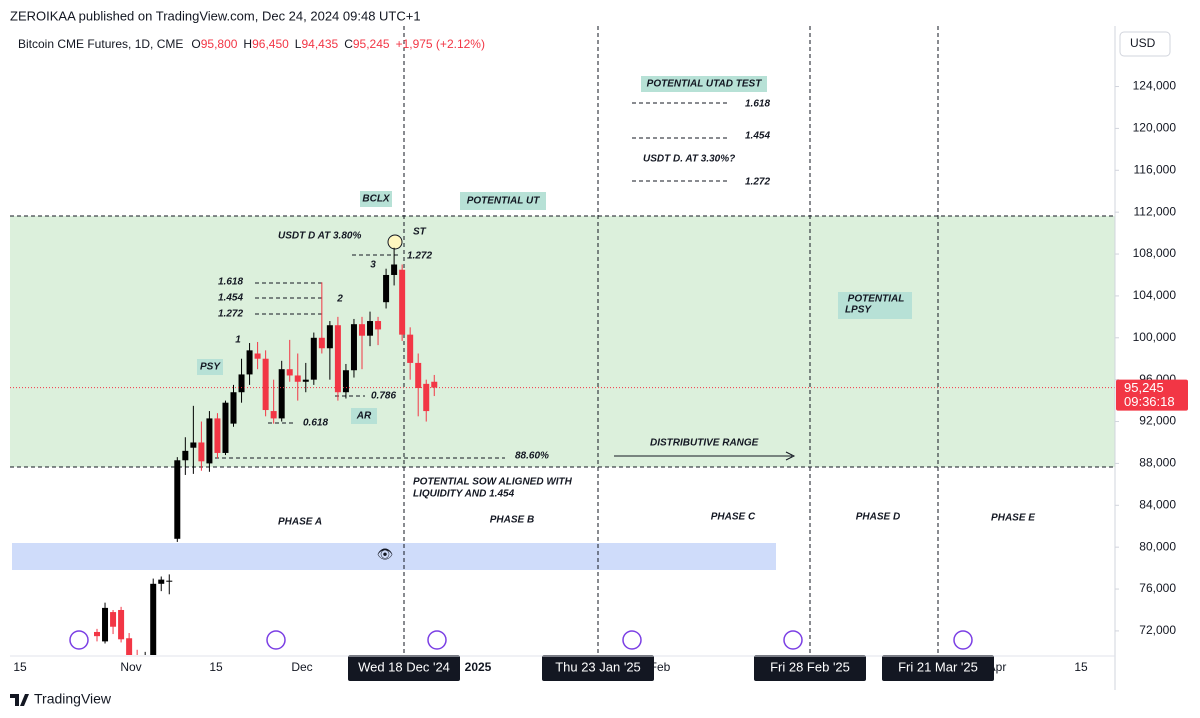 The image size is (1200, 718). Describe the element at coordinates (704, 443) in the screenshot. I see `annotation: DISTRIBUTIVE RANGE` at that location.